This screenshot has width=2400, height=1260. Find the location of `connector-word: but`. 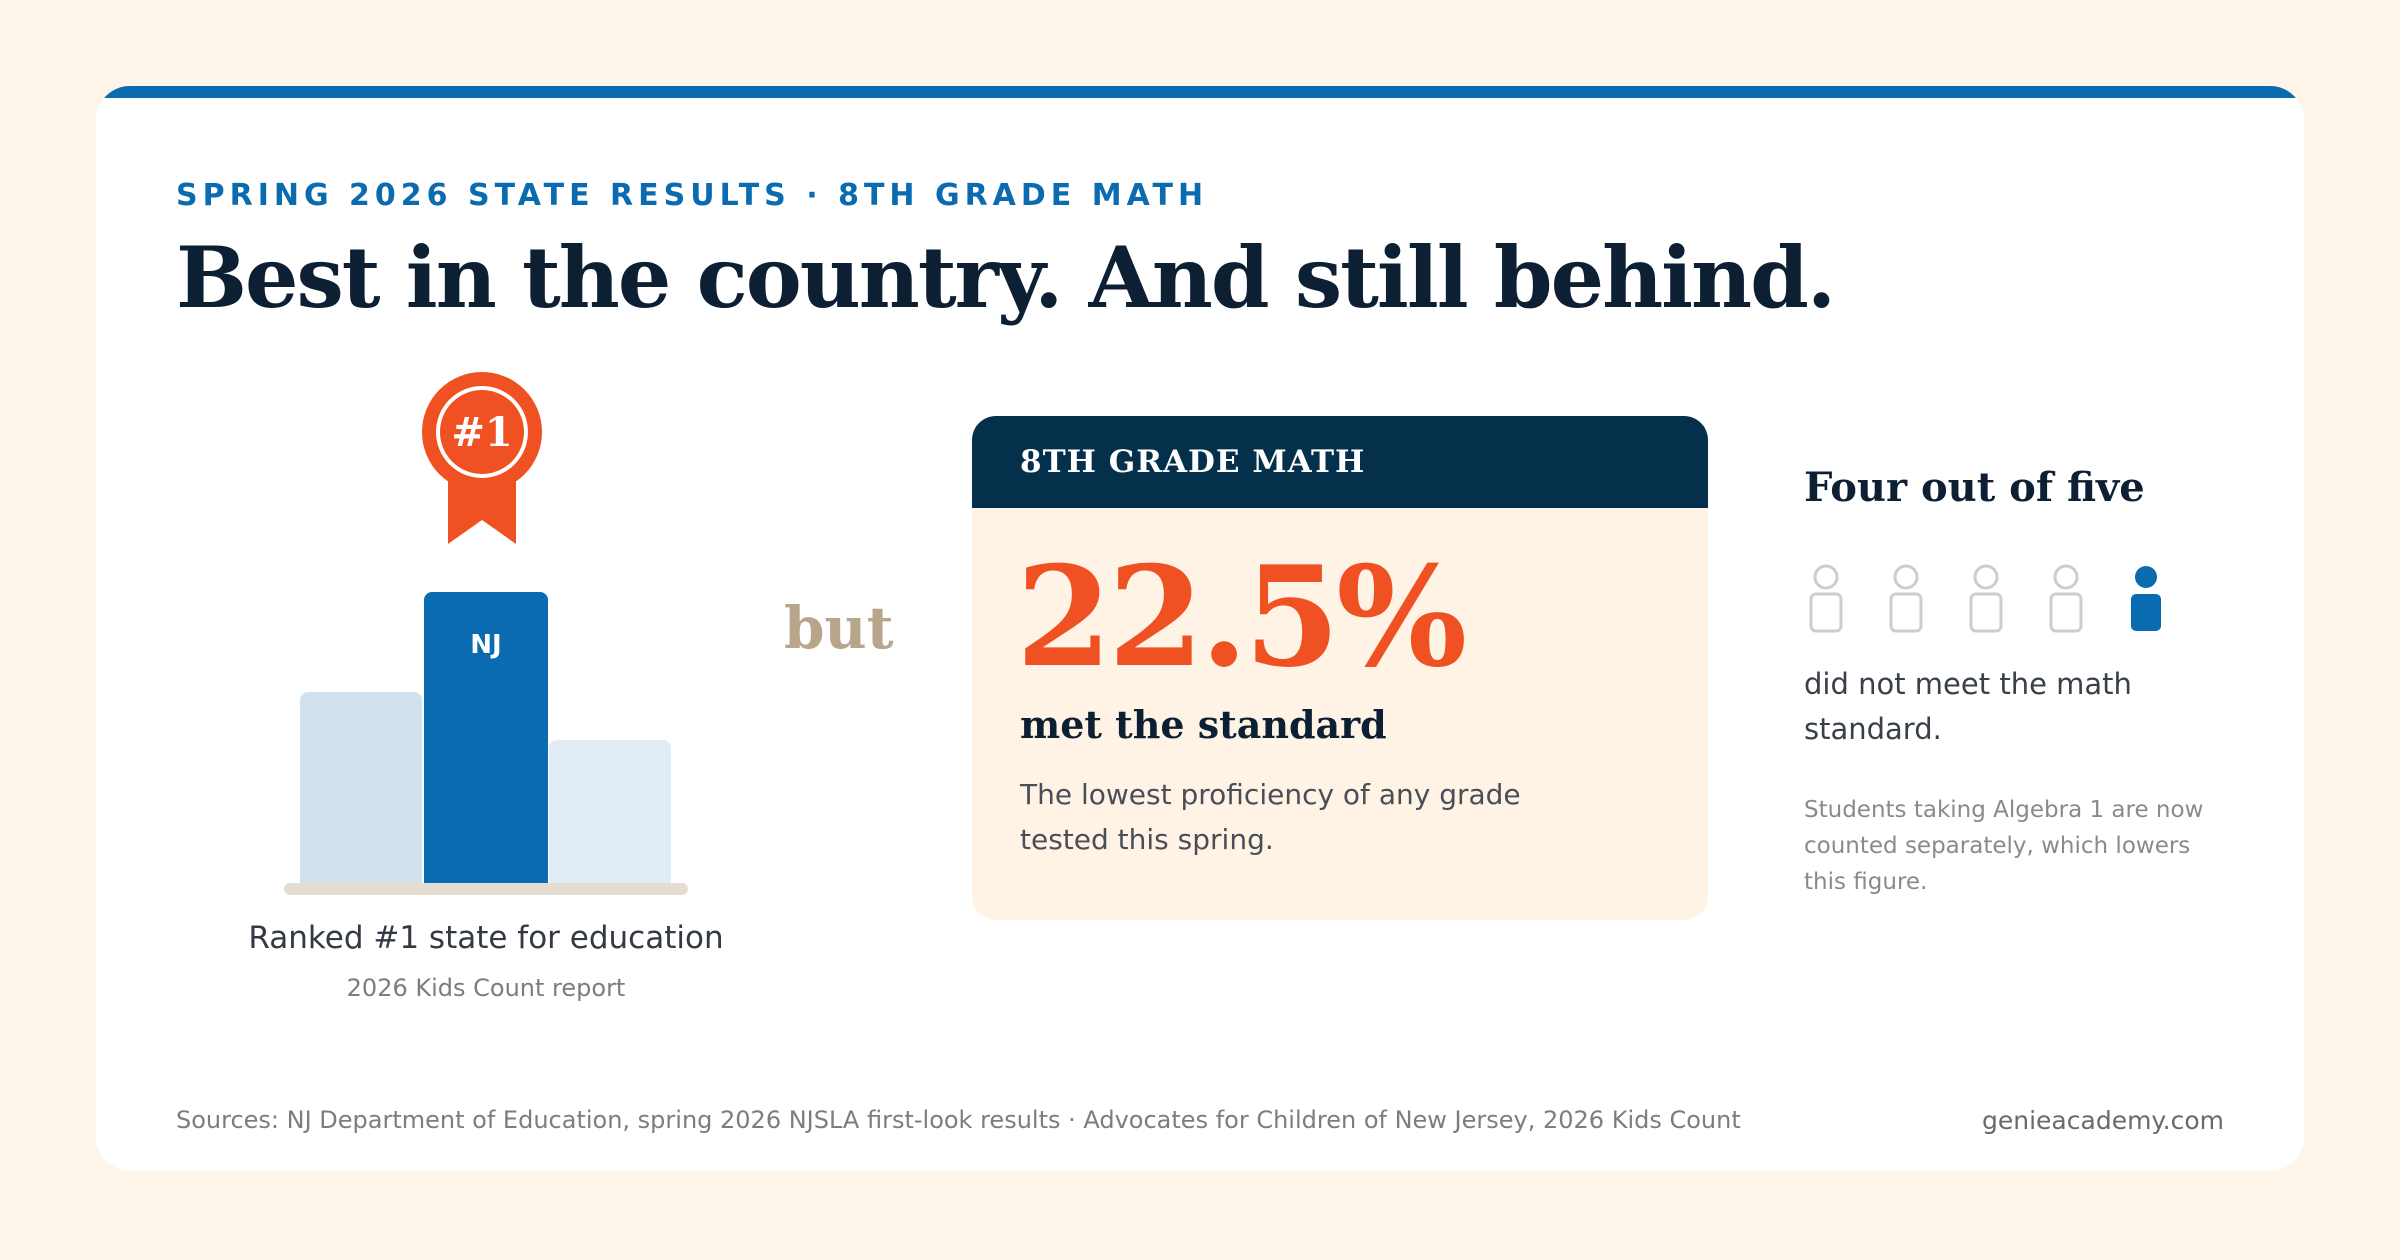

connector-word: but is located at coordinates (839, 628).